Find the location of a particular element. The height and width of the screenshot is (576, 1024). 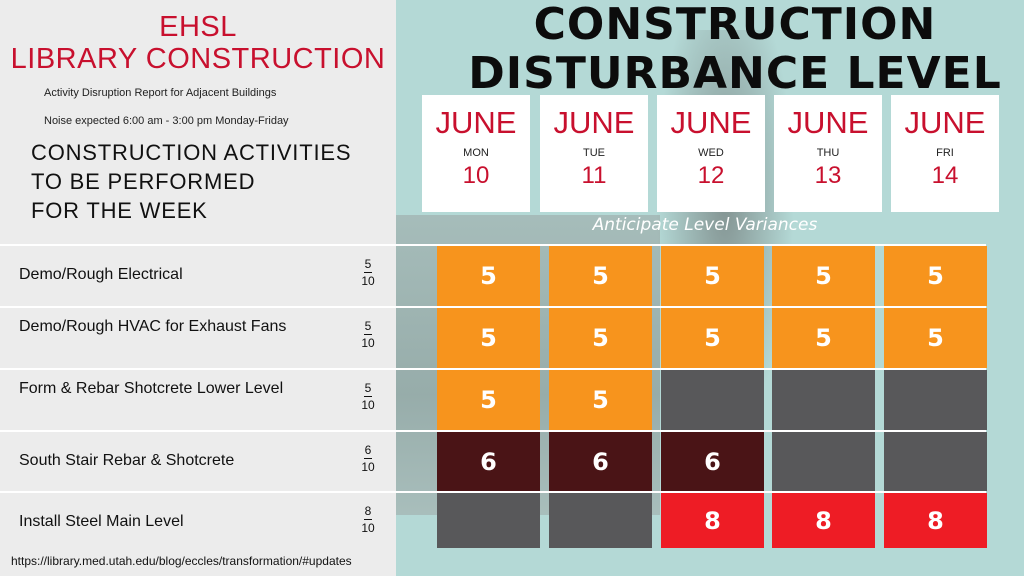

day-date: 10 is located at coordinates (476, 175).